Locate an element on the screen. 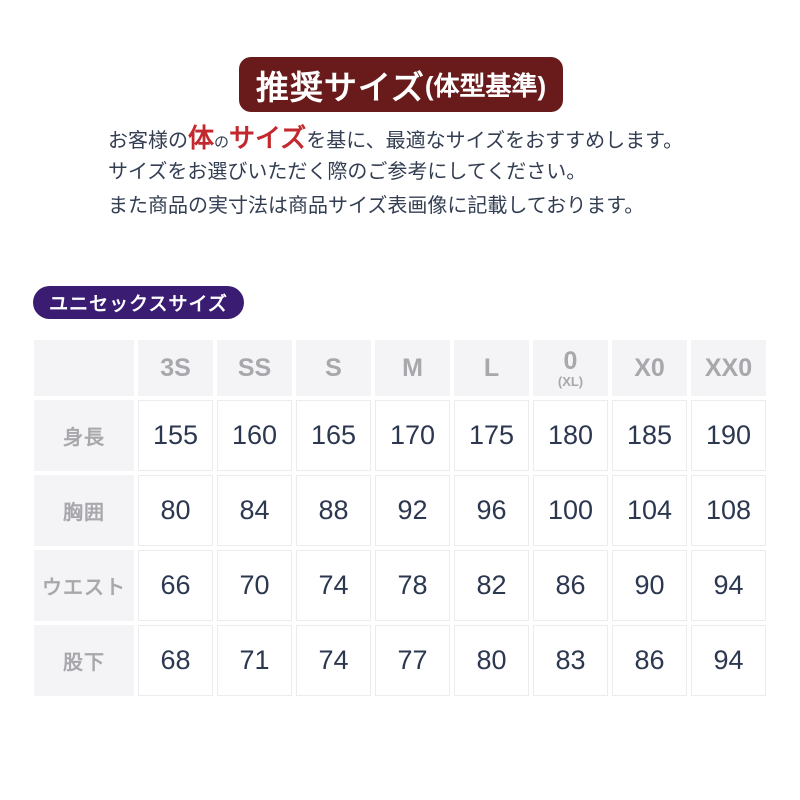 Image resolution: width=800 pixels, height=800 pixels. size-value-cell: 71 is located at coordinates (254, 660).